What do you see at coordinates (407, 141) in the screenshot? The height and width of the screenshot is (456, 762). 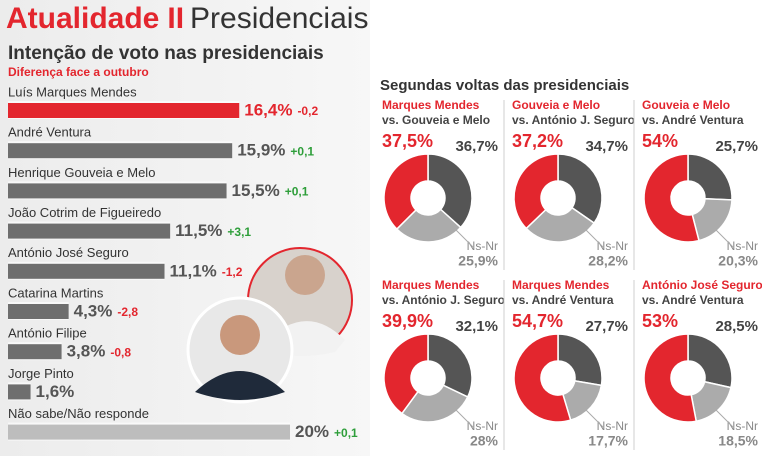 I see `value-label: 37,5%` at bounding box center [407, 141].